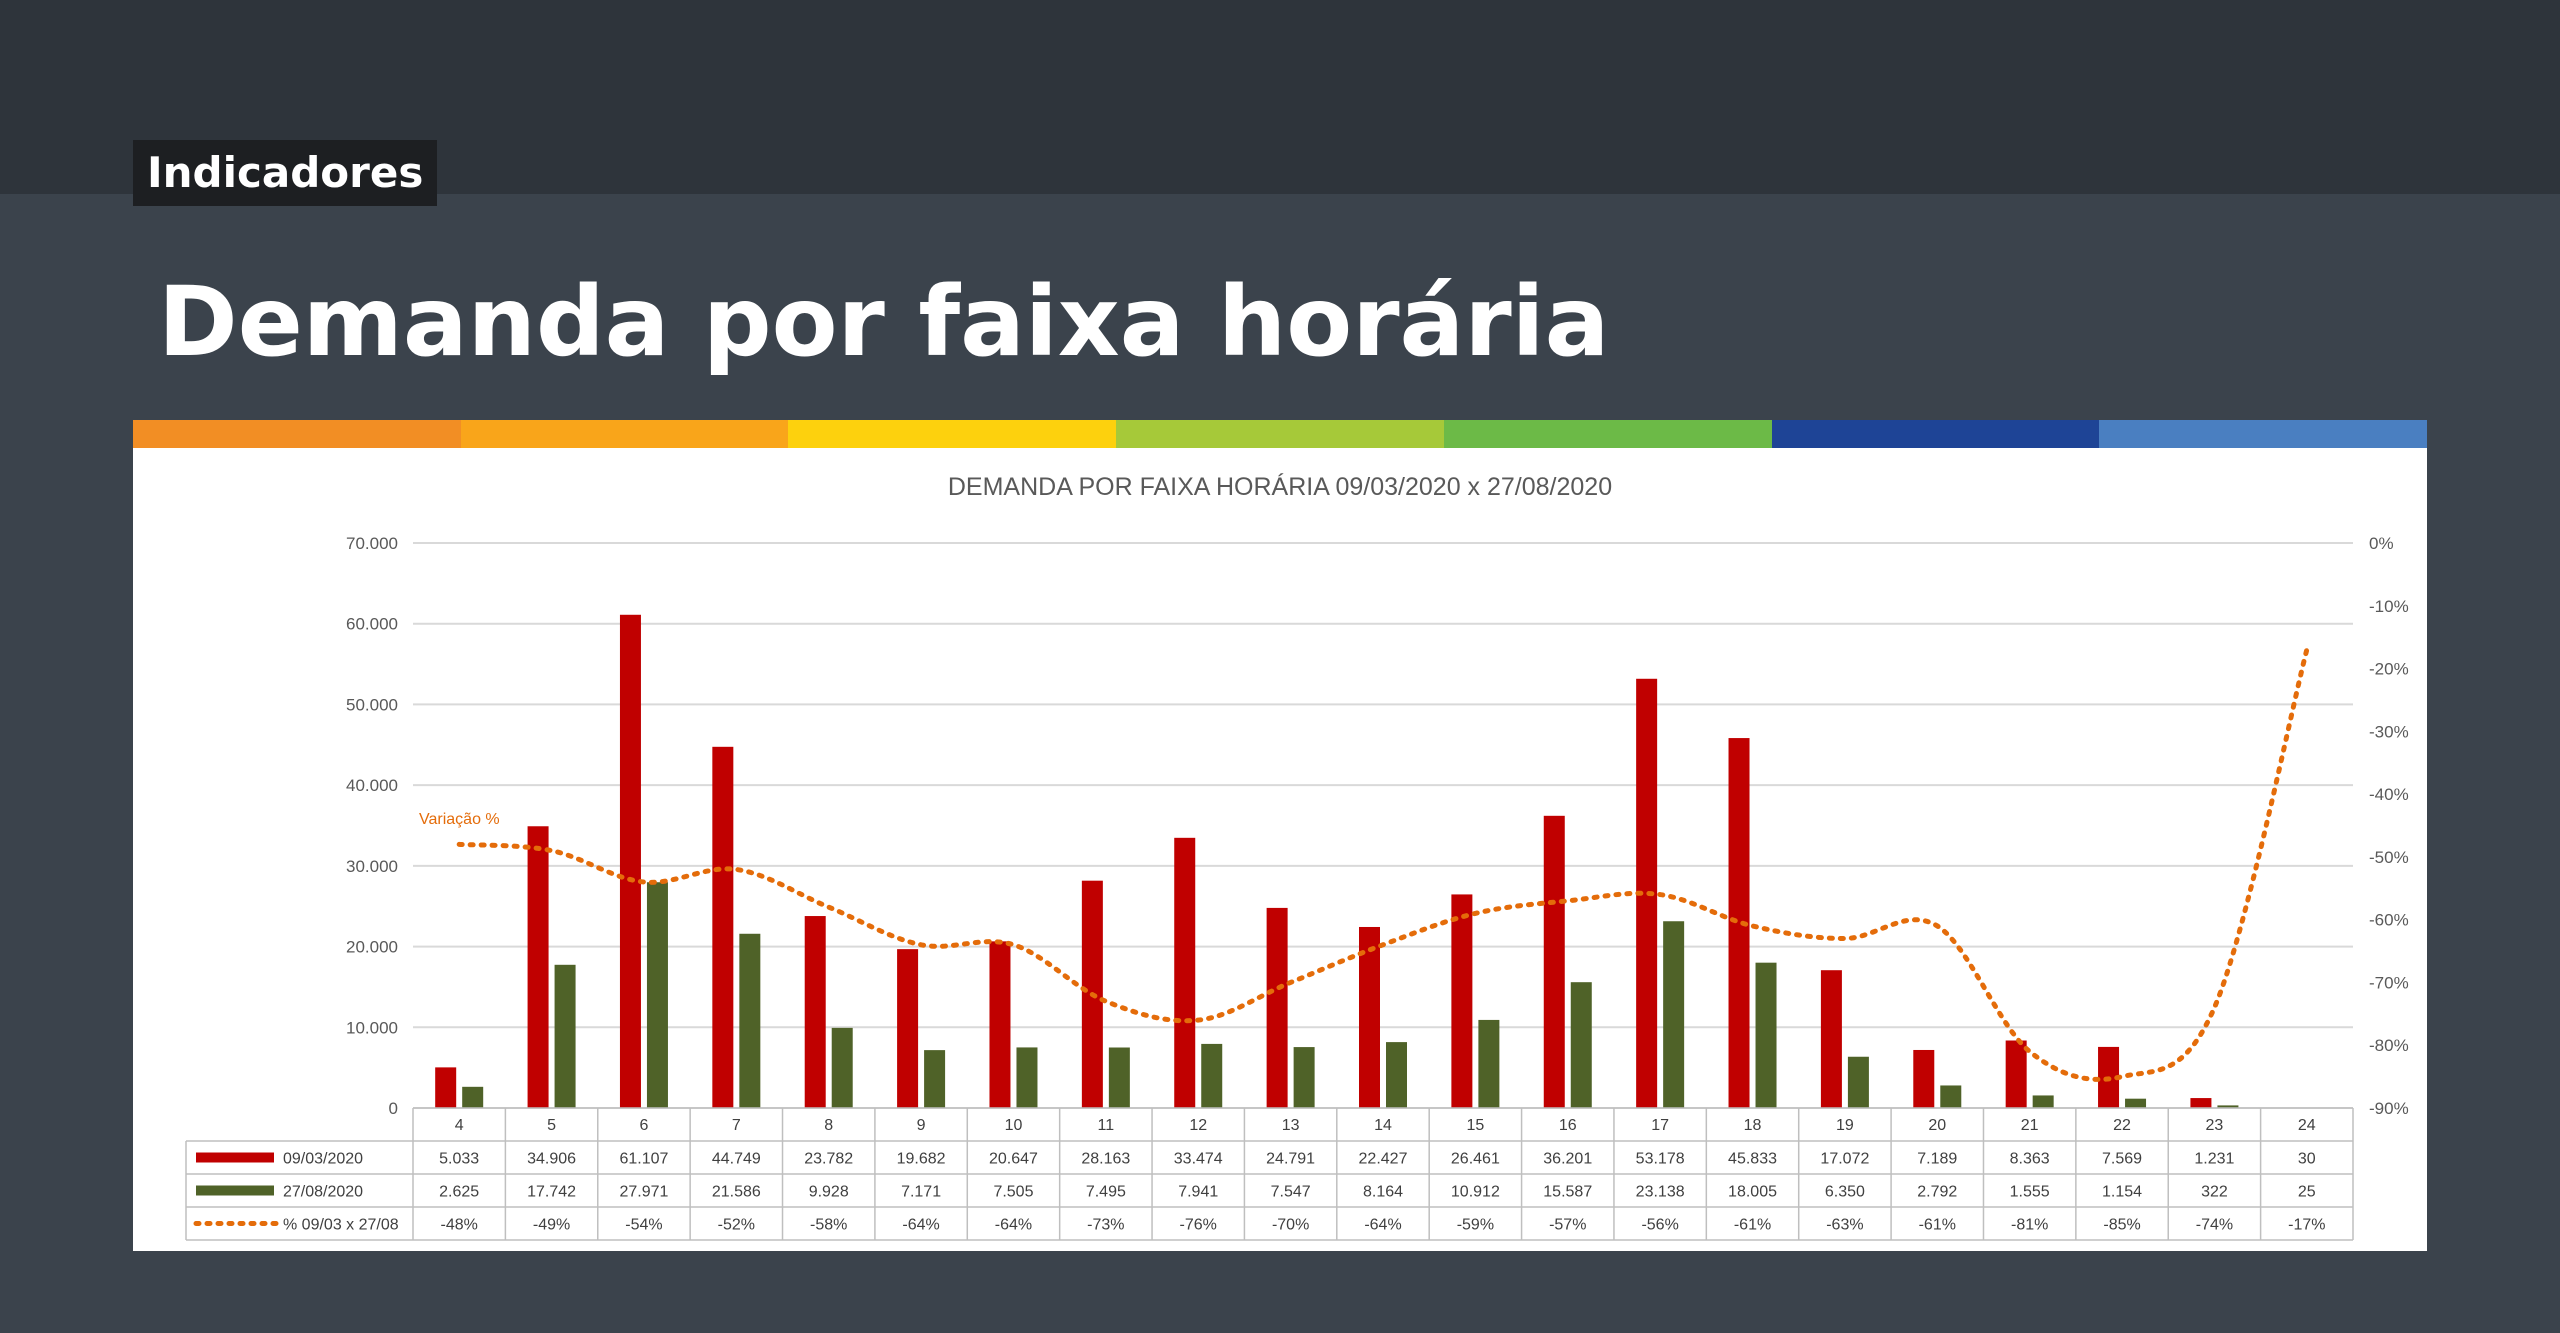 This screenshot has height=1333, width=2560. Describe the element at coordinates (341, 1225) in the screenshot. I see `legend-label: % 09/03 x 27/08` at that location.